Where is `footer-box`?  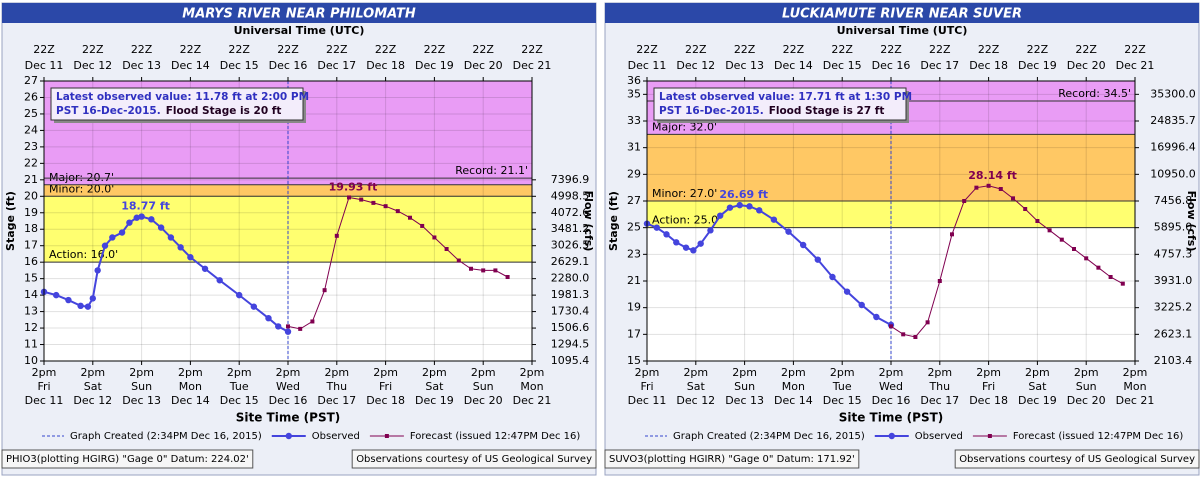 footer-box is located at coordinates (732, 459).